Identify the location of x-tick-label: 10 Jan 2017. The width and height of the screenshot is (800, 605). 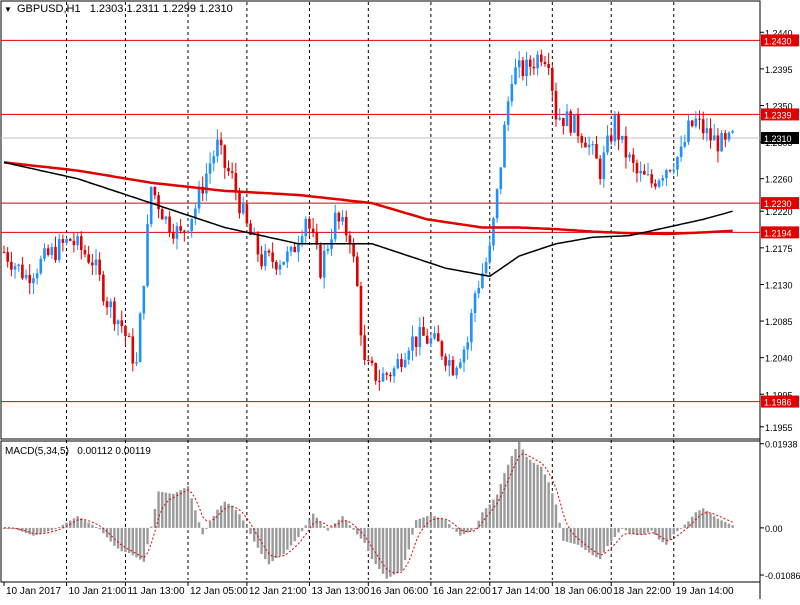
(33, 591).